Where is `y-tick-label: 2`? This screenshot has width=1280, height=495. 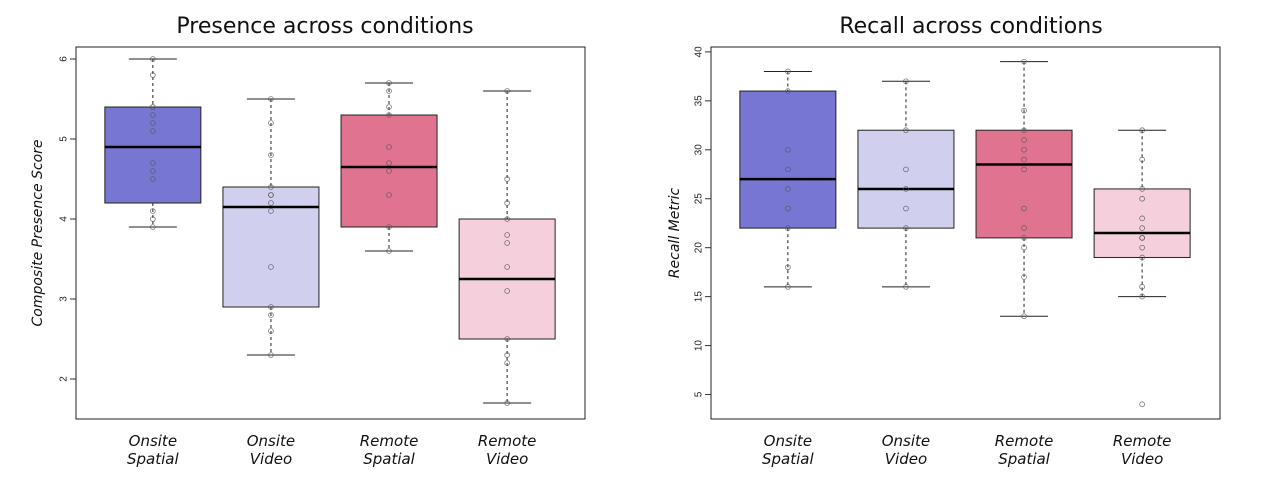 y-tick-label: 2 is located at coordinates (64, 379).